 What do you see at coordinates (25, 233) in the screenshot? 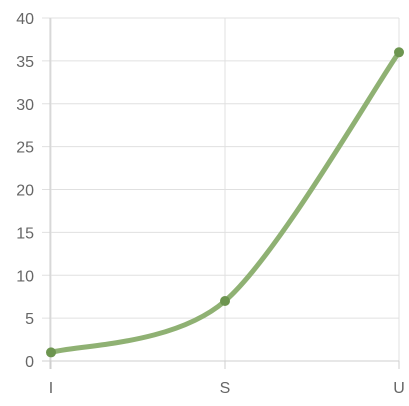
I see `y-tick-label-15: 15` at bounding box center [25, 233].